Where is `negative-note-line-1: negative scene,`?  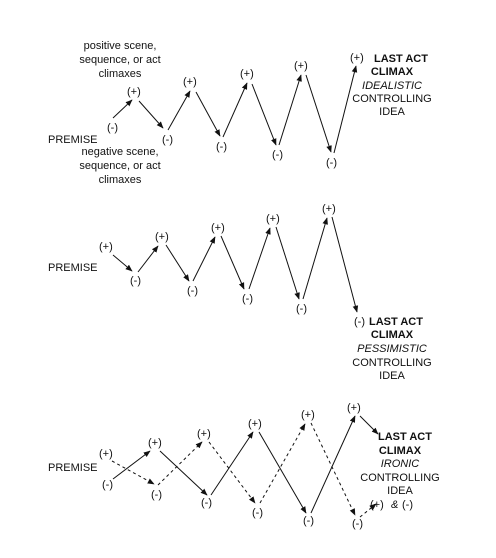 negative-note-line-1: negative scene, is located at coordinates (119, 152).